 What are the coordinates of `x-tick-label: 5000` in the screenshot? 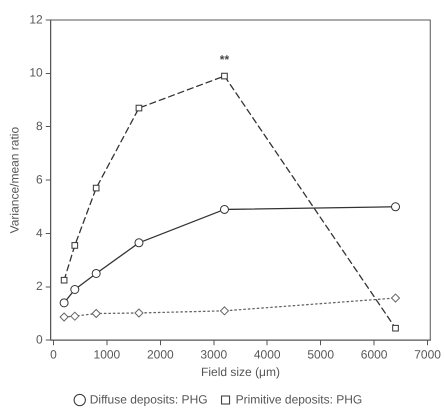 It's located at (320, 355).